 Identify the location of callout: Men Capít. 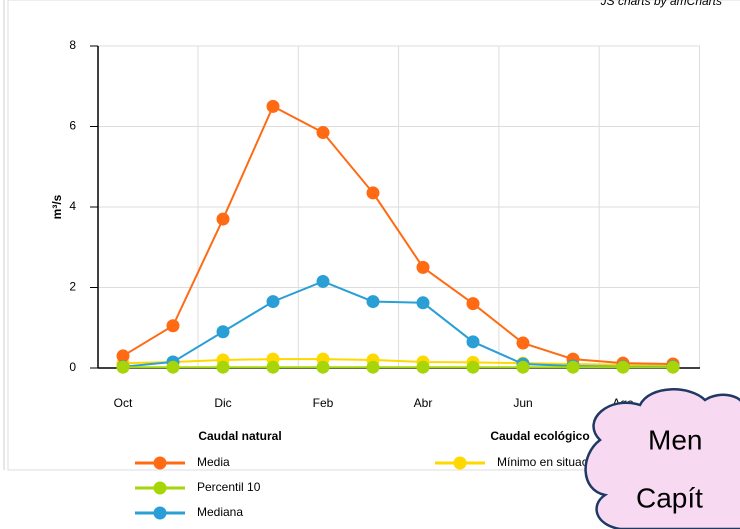
(662, 458).